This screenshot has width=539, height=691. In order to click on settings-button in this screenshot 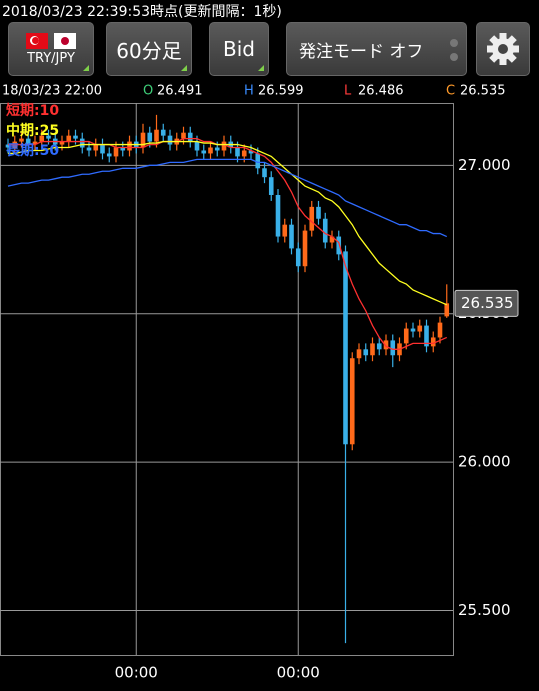, I will do `click(503, 49)`.